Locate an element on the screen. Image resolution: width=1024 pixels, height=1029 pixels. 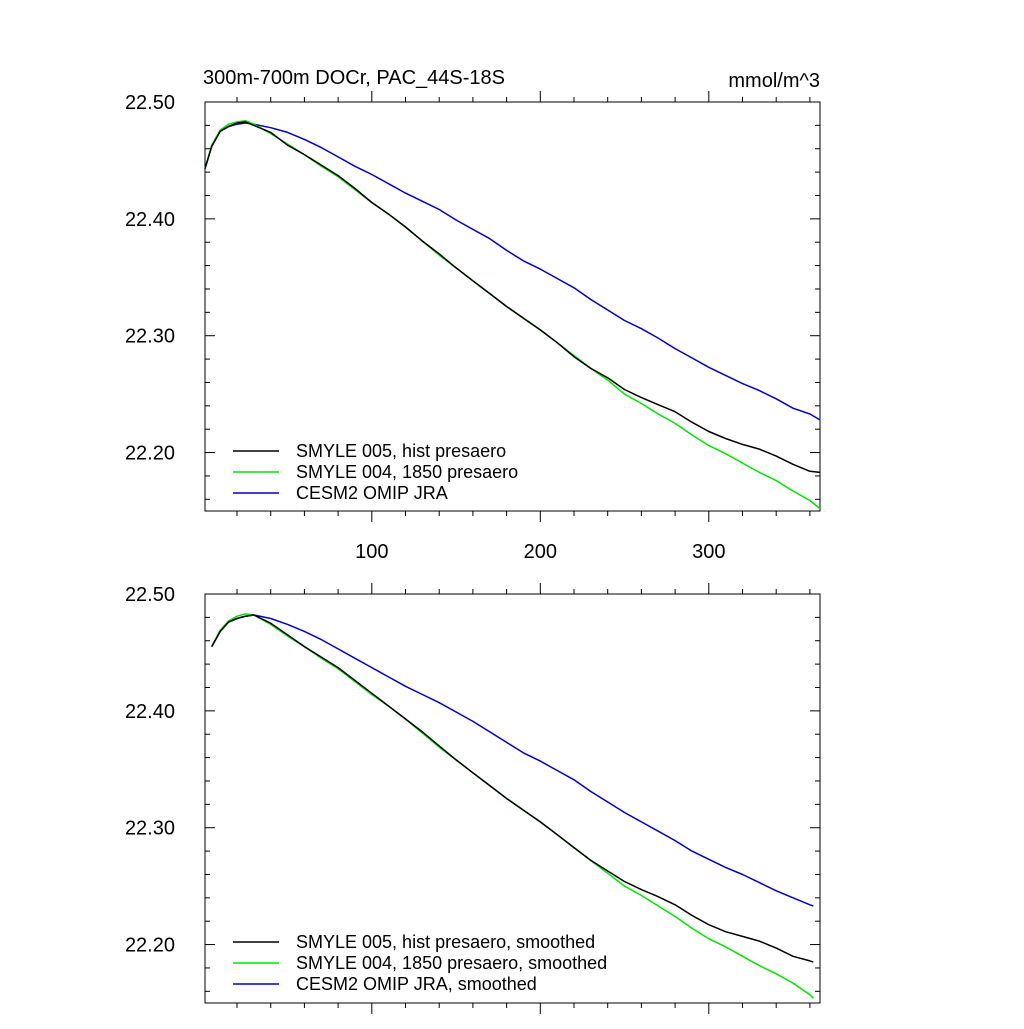
units-label: mmol/m^3 is located at coordinates (774, 81).